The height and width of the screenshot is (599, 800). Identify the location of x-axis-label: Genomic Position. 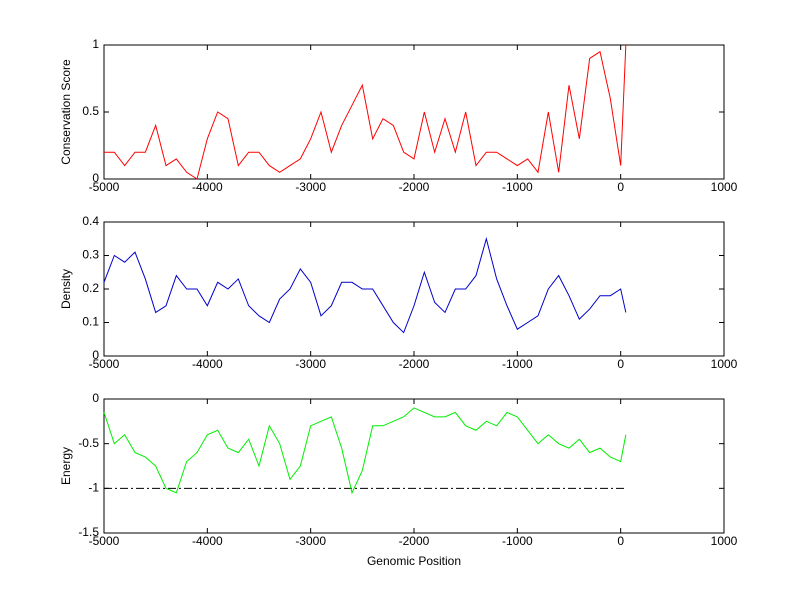
(414, 561).